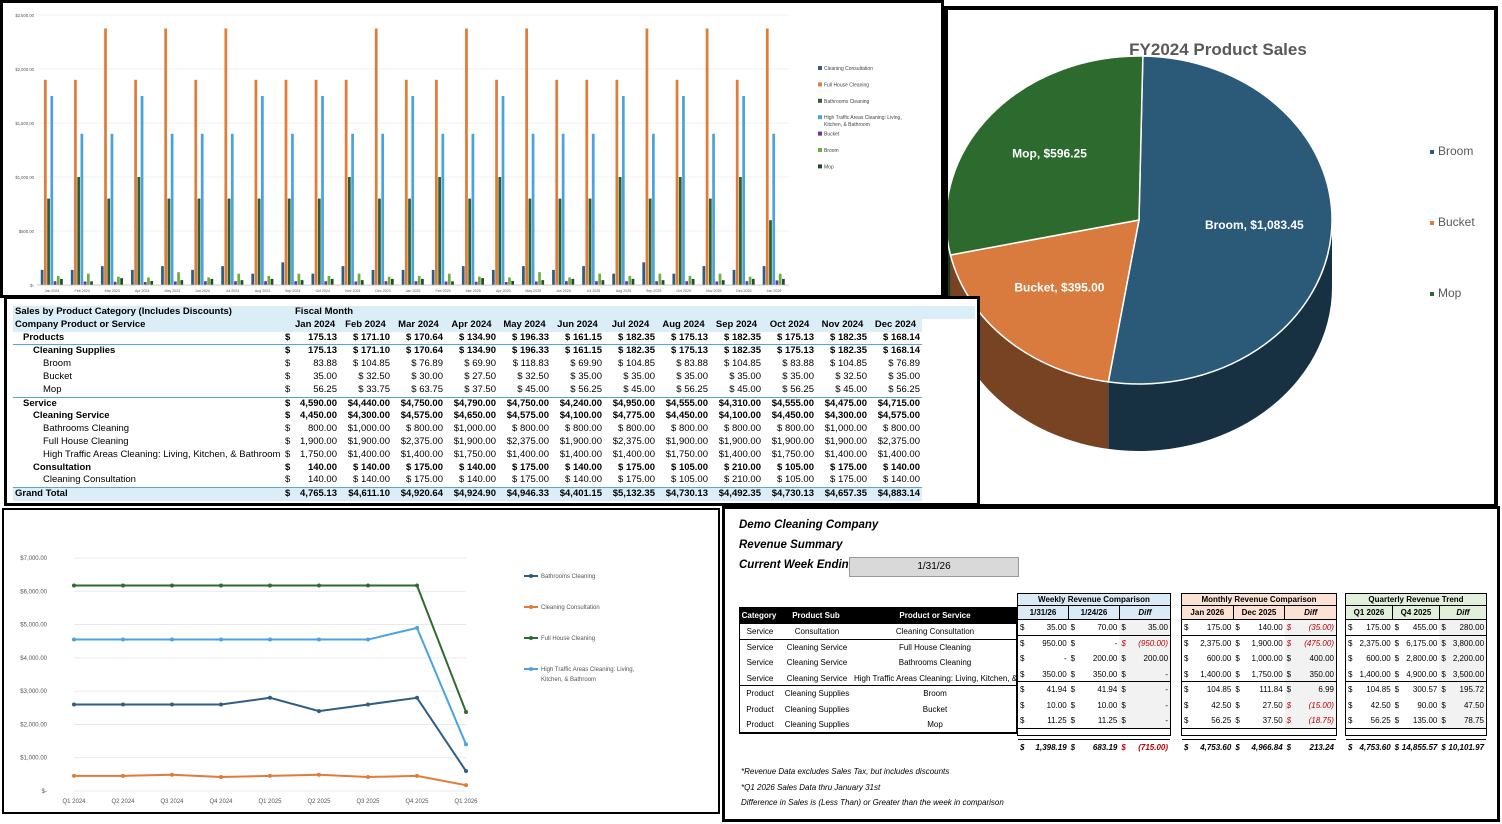 This screenshot has height=824, width=1502. What do you see at coordinates (1057, 720) in the screenshot?
I see `revenue-value: 11.25` at bounding box center [1057, 720].